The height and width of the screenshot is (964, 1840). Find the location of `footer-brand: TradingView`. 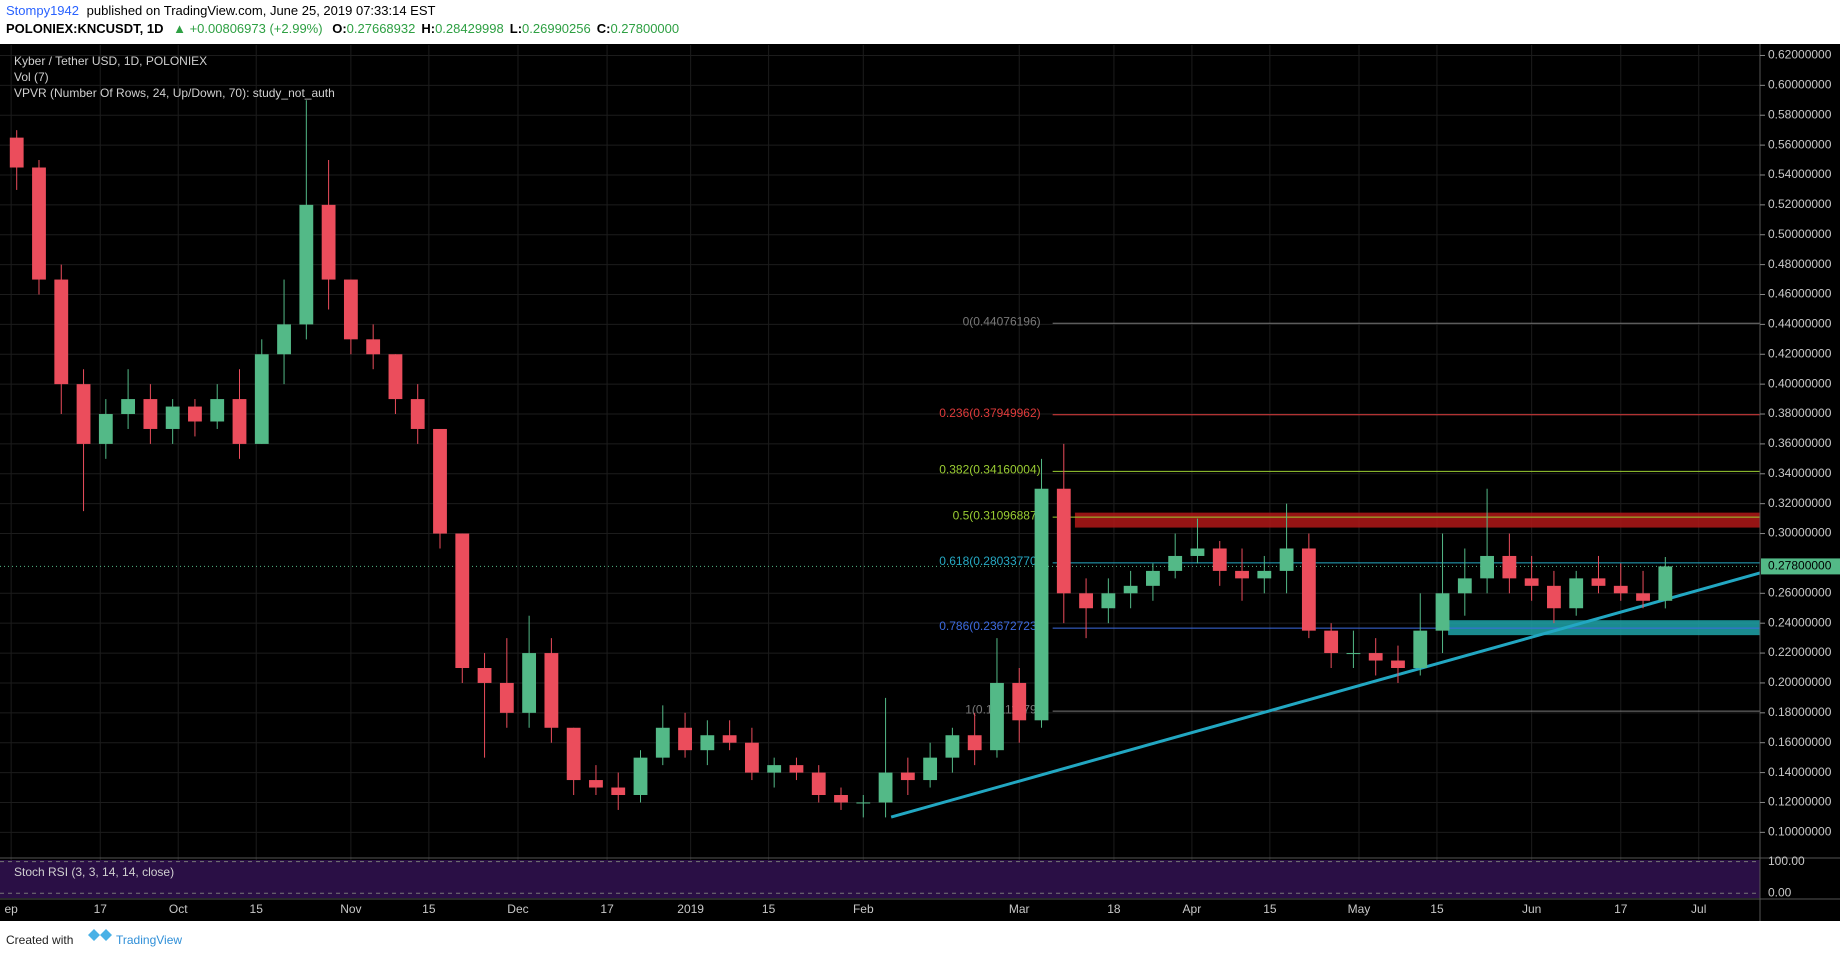

footer-brand: TradingView is located at coordinates (149, 940).